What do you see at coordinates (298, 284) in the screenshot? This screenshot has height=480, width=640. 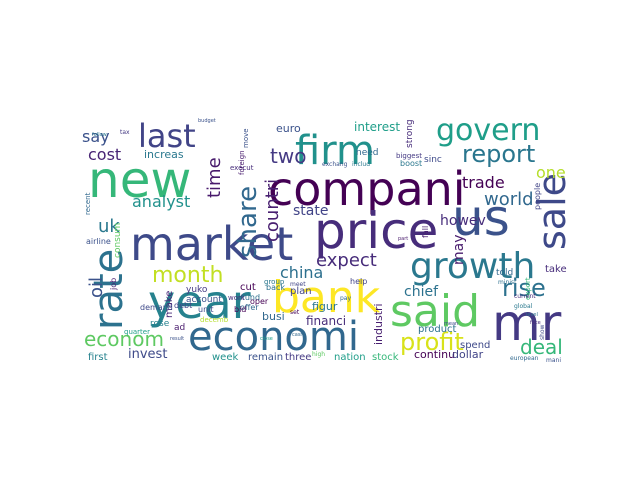 I see `word-meet: meet` at bounding box center [298, 284].